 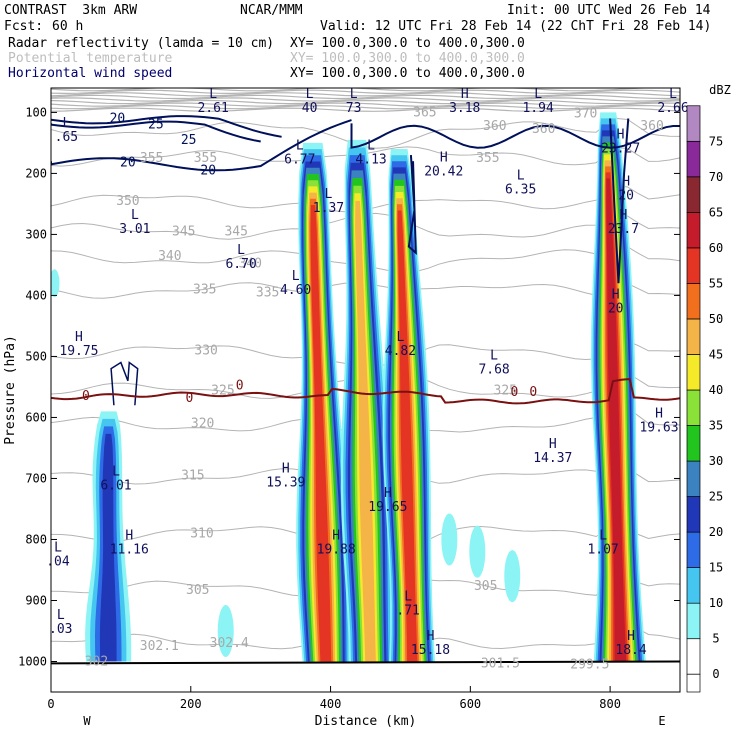 I want to click on y-tick-label: 400, so click(x=36, y=295).